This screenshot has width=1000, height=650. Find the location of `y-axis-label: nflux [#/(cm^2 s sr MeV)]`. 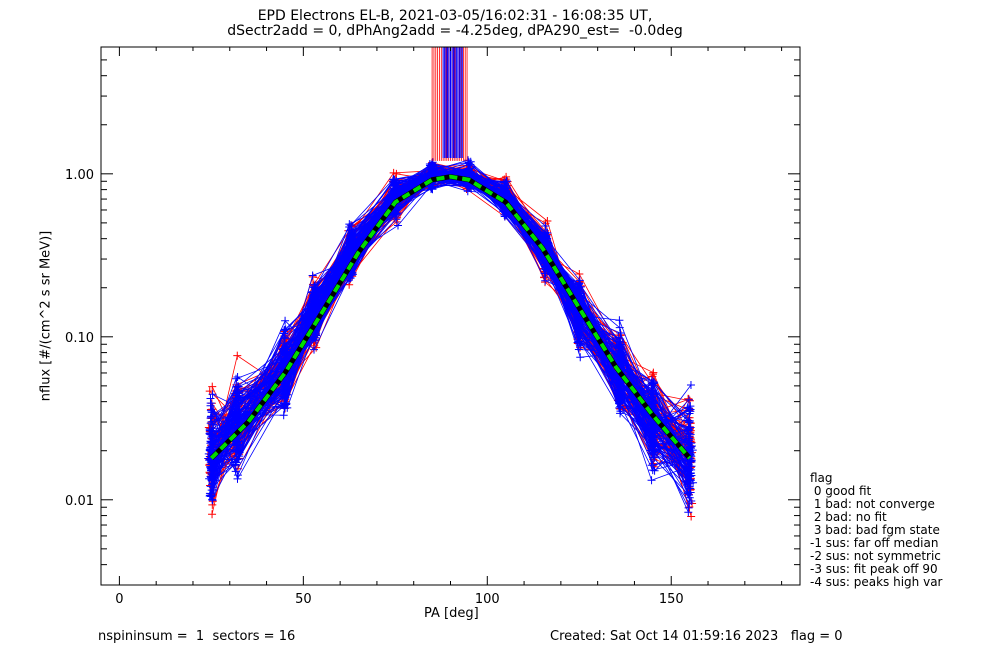

y-axis-label: nflux [#/(cm^2 s sr MeV)] is located at coordinates (46, 316).